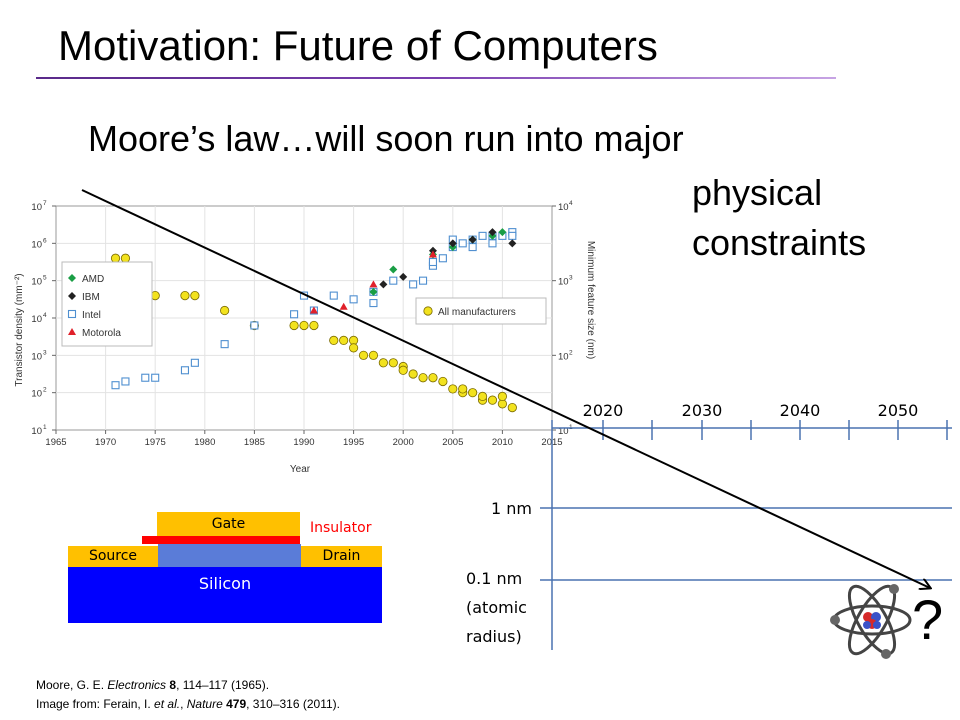 This screenshot has width=960, height=720. What do you see at coordinates (757, 192) in the screenshot?
I see `subtitle-line-2: physical` at bounding box center [757, 192].